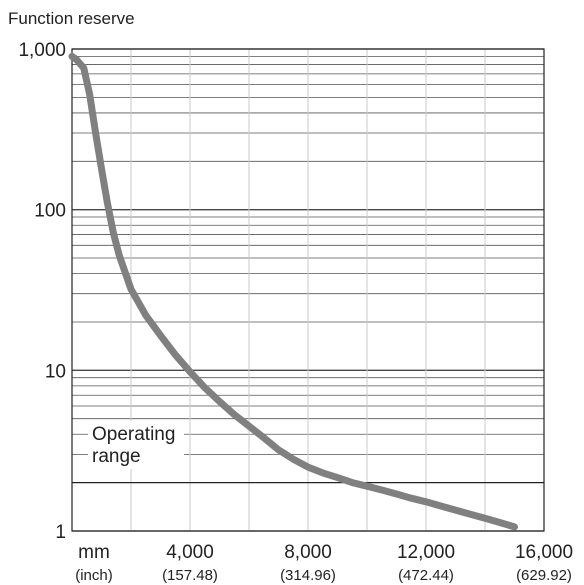 The width and height of the screenshot is (584, 585). What do you see at coordinates (133, 434) in the screenshot?
I see `operating-range-label: Operating` at bounding box center [133, 434].